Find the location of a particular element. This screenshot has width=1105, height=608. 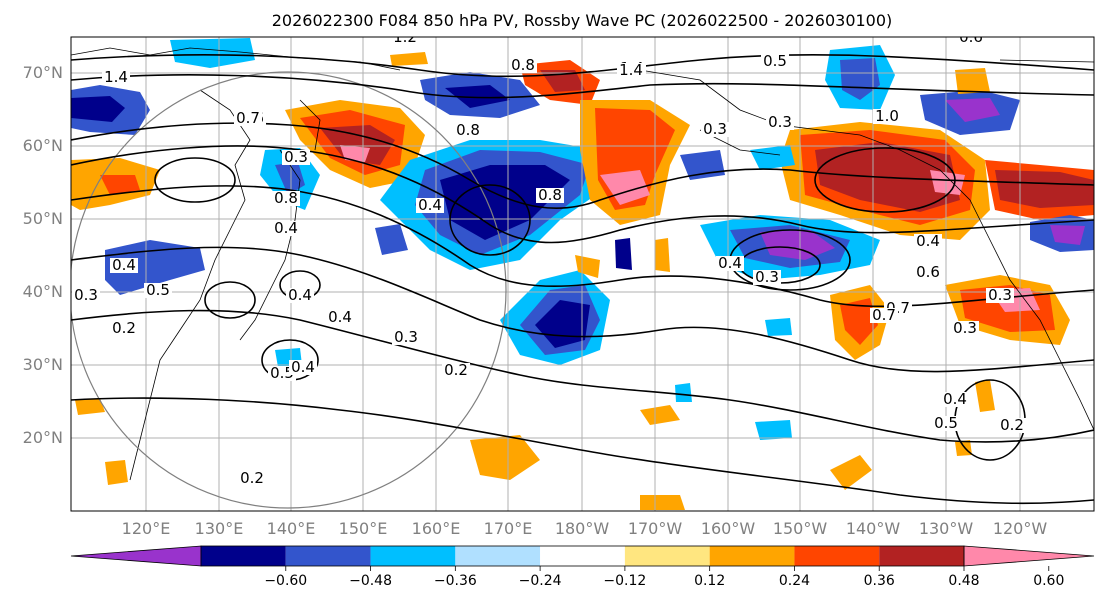

colorbar-tick-label: 0.36 is located at coordinates (879, 581).